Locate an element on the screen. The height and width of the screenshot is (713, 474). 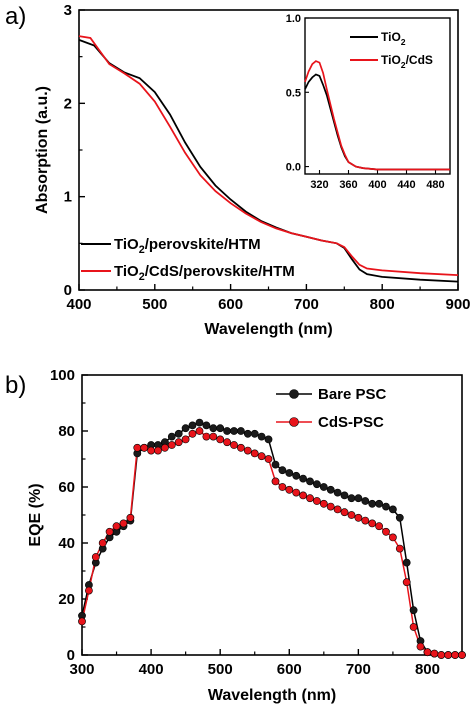
x-tick-label-b: 600 is located at coordinates (289, 669).